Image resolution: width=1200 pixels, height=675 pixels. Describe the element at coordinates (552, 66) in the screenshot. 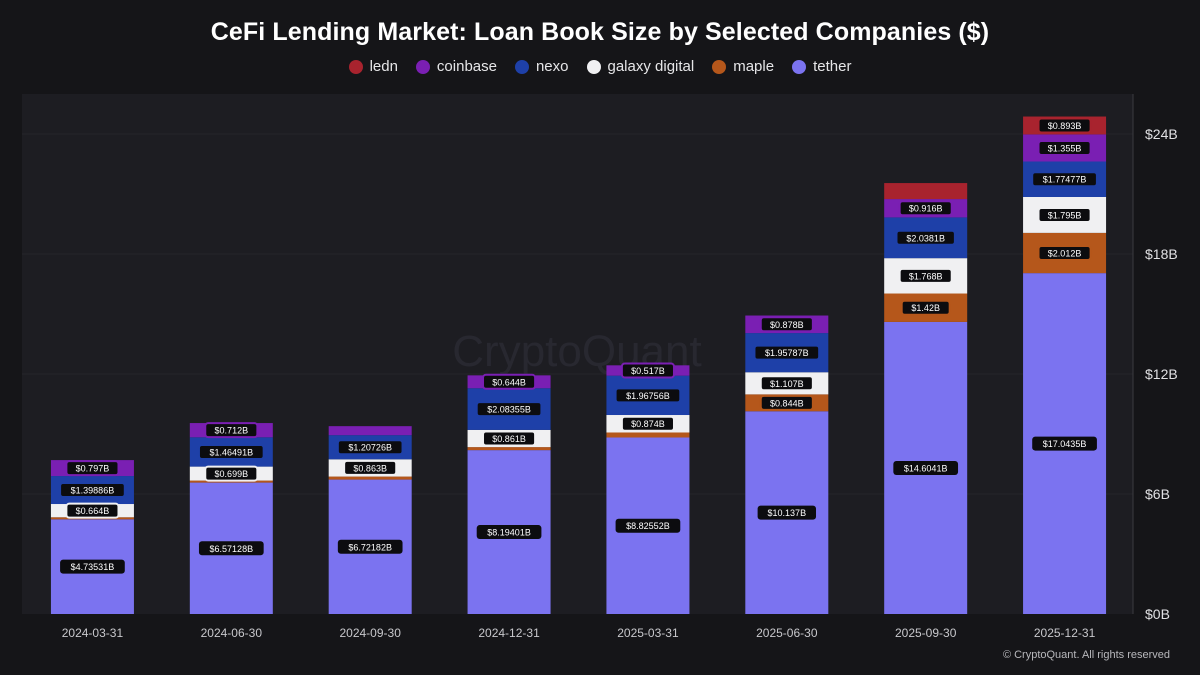

I see `legend-label: nexo` at that location.